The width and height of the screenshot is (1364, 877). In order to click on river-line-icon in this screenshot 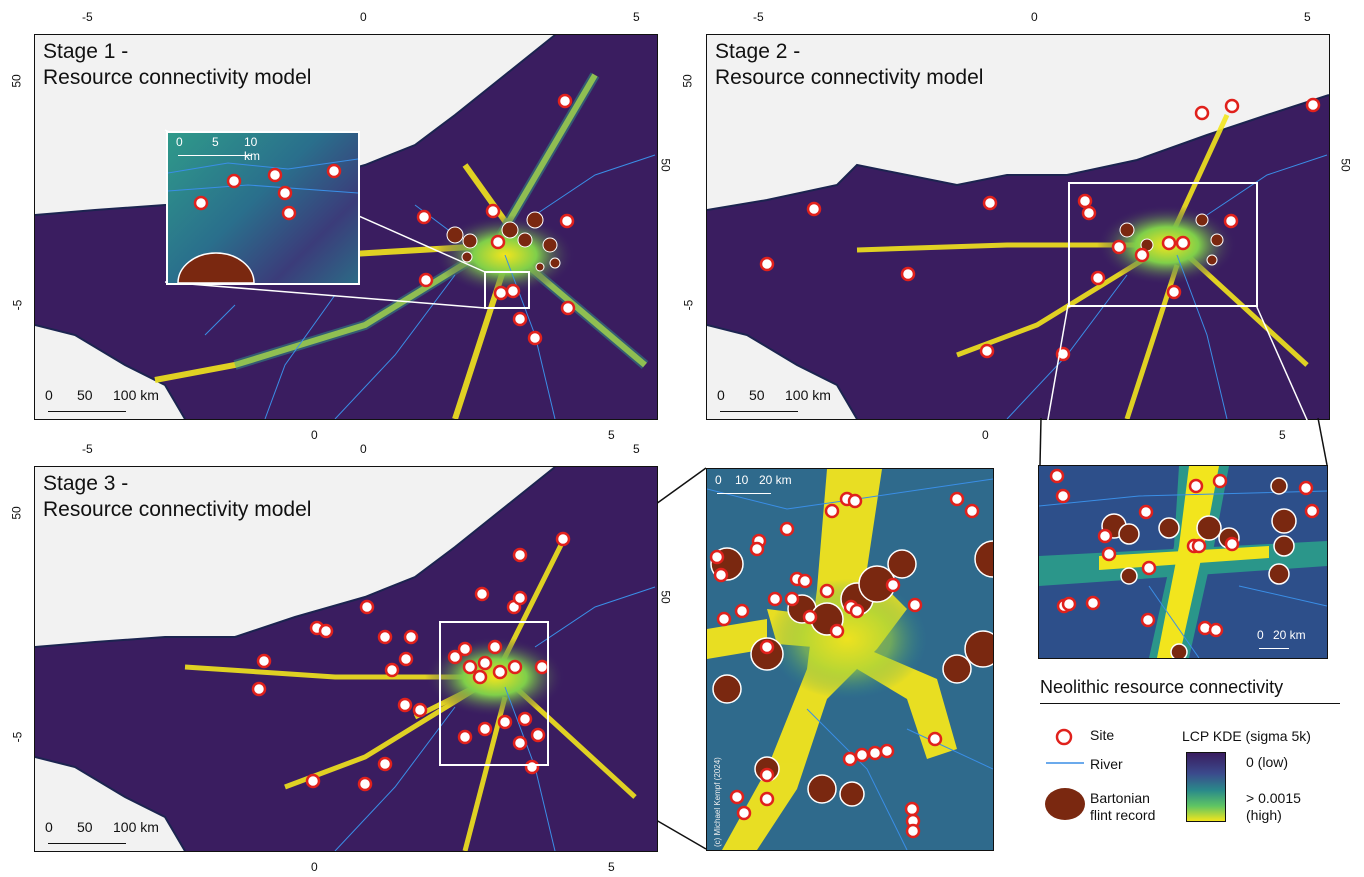, I will do `click(1065, 763)`.